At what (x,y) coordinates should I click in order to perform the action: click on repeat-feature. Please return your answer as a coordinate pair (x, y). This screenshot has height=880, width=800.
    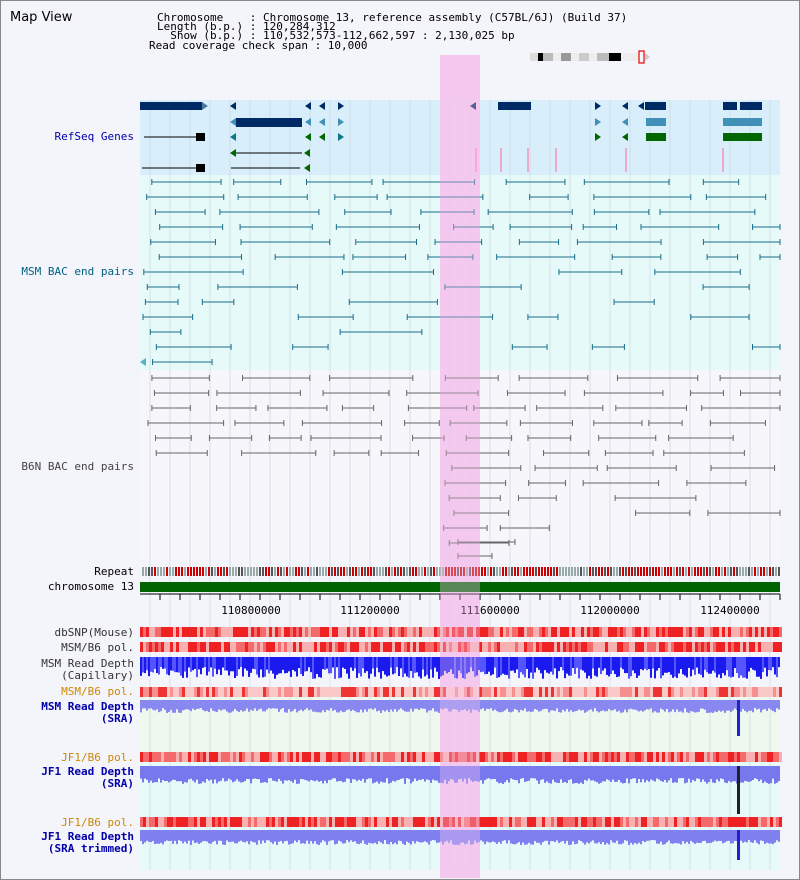
    Looking at the image, I should click on (440, 571).